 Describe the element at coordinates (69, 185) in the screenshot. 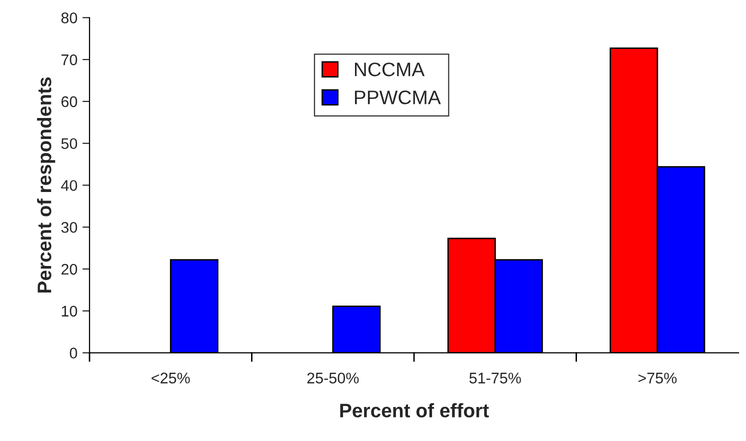

I see `y-tick-label: 40` at that location.